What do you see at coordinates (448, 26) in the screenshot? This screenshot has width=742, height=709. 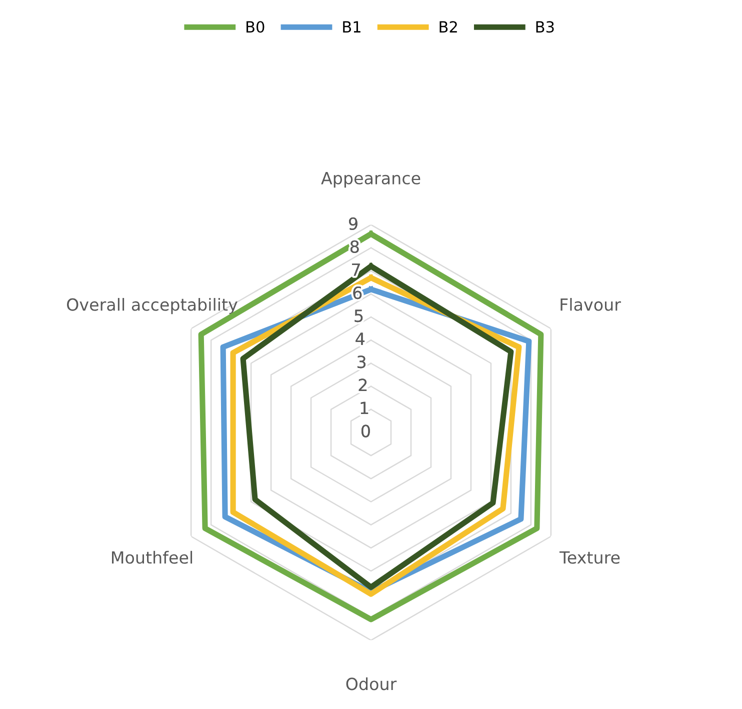 I see `legend-label: B2` at bounding box center [448, 26].